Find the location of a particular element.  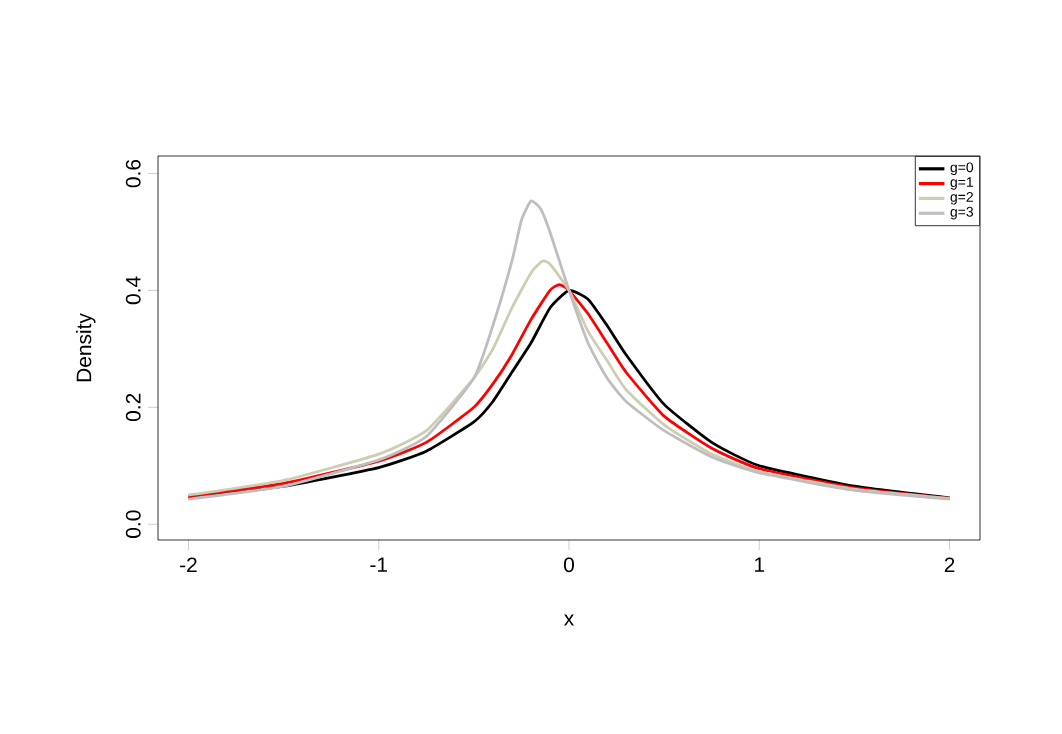

y-axis-title: Density is located at coordinates (85, 347).